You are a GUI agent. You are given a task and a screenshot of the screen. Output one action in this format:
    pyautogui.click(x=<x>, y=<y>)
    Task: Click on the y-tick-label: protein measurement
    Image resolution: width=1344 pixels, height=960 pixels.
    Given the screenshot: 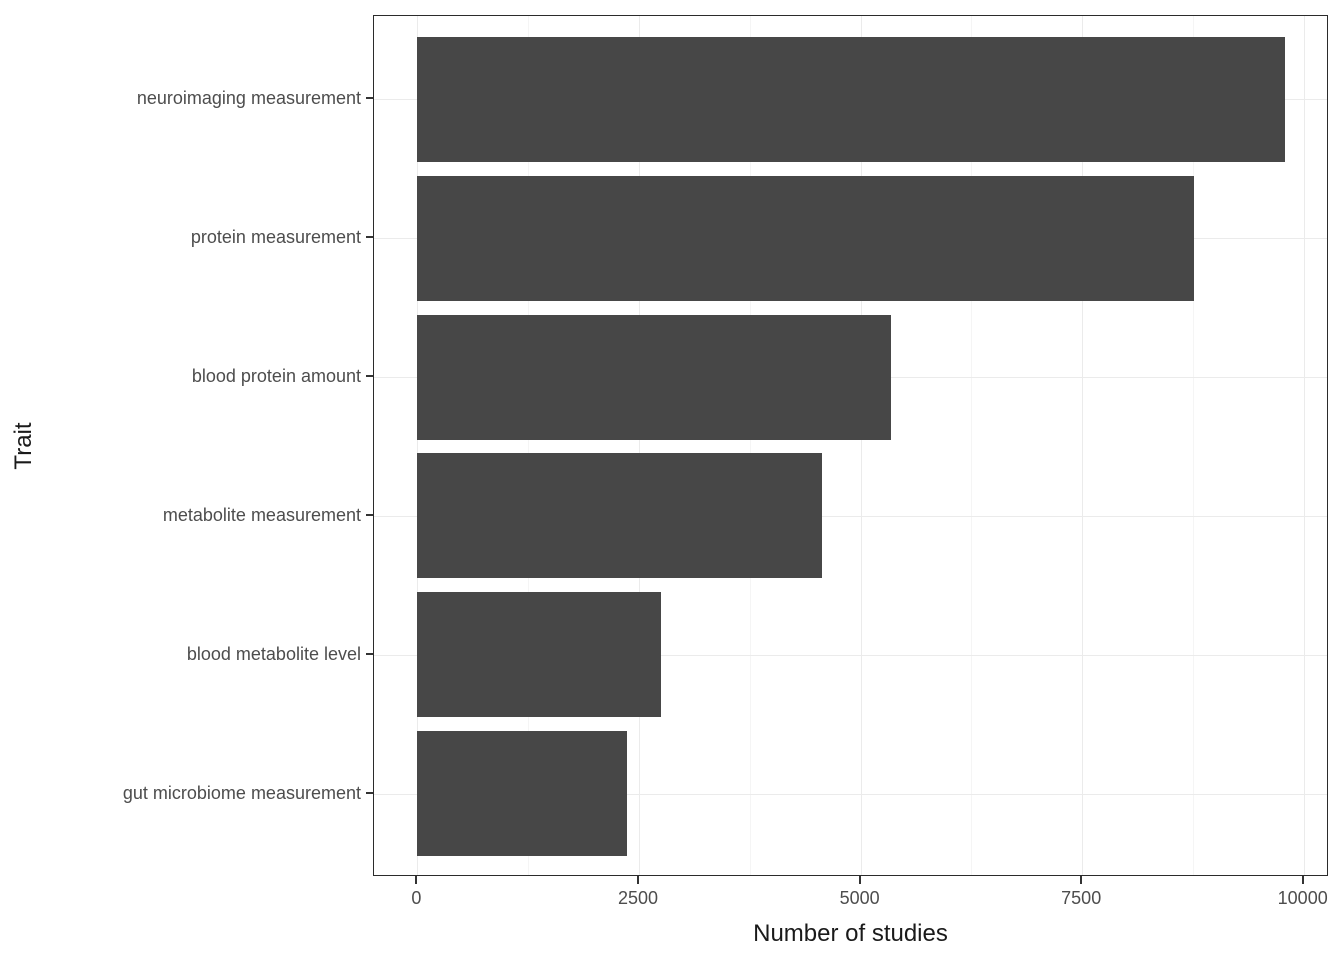 What is the action you would take?
    pyautogui.click(x=275, y=237)
    